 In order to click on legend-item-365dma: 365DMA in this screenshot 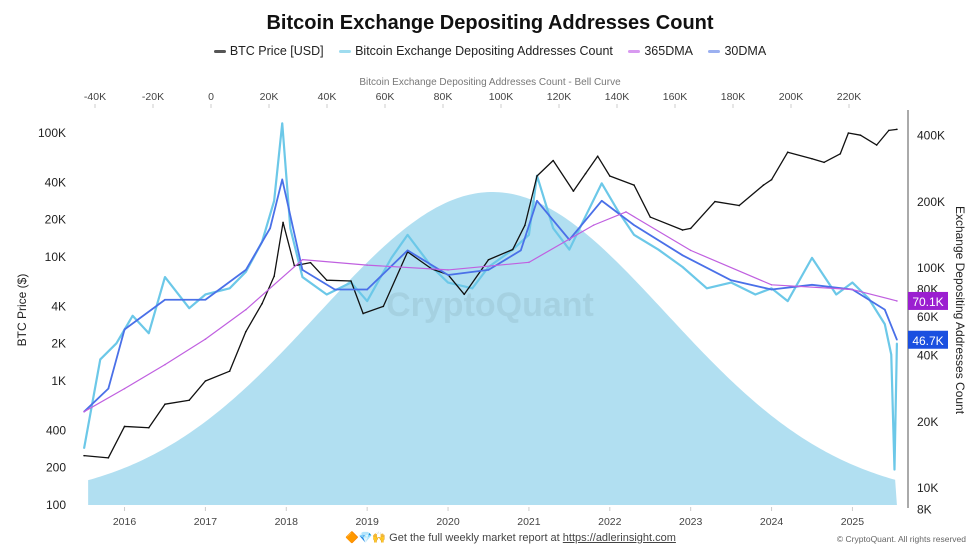, I will do `click(660, 51)`.